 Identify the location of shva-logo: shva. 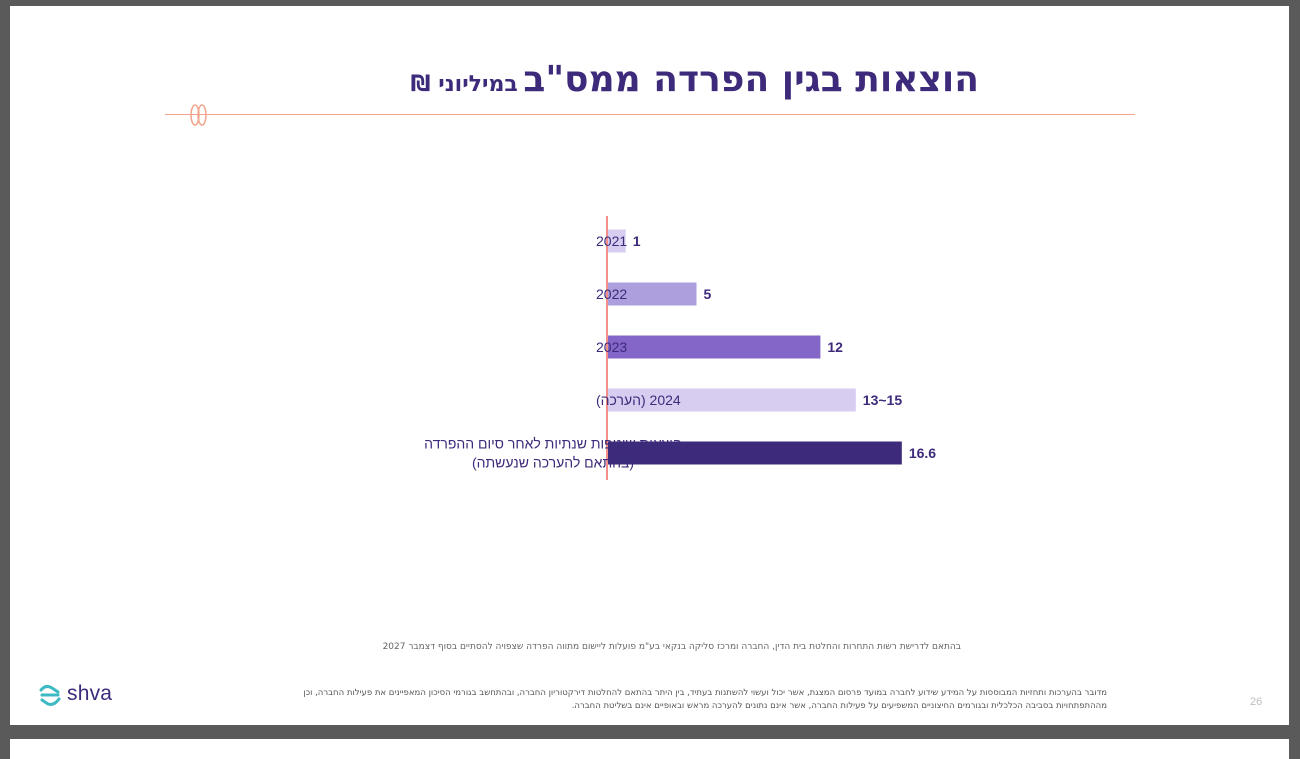
(75, 694).